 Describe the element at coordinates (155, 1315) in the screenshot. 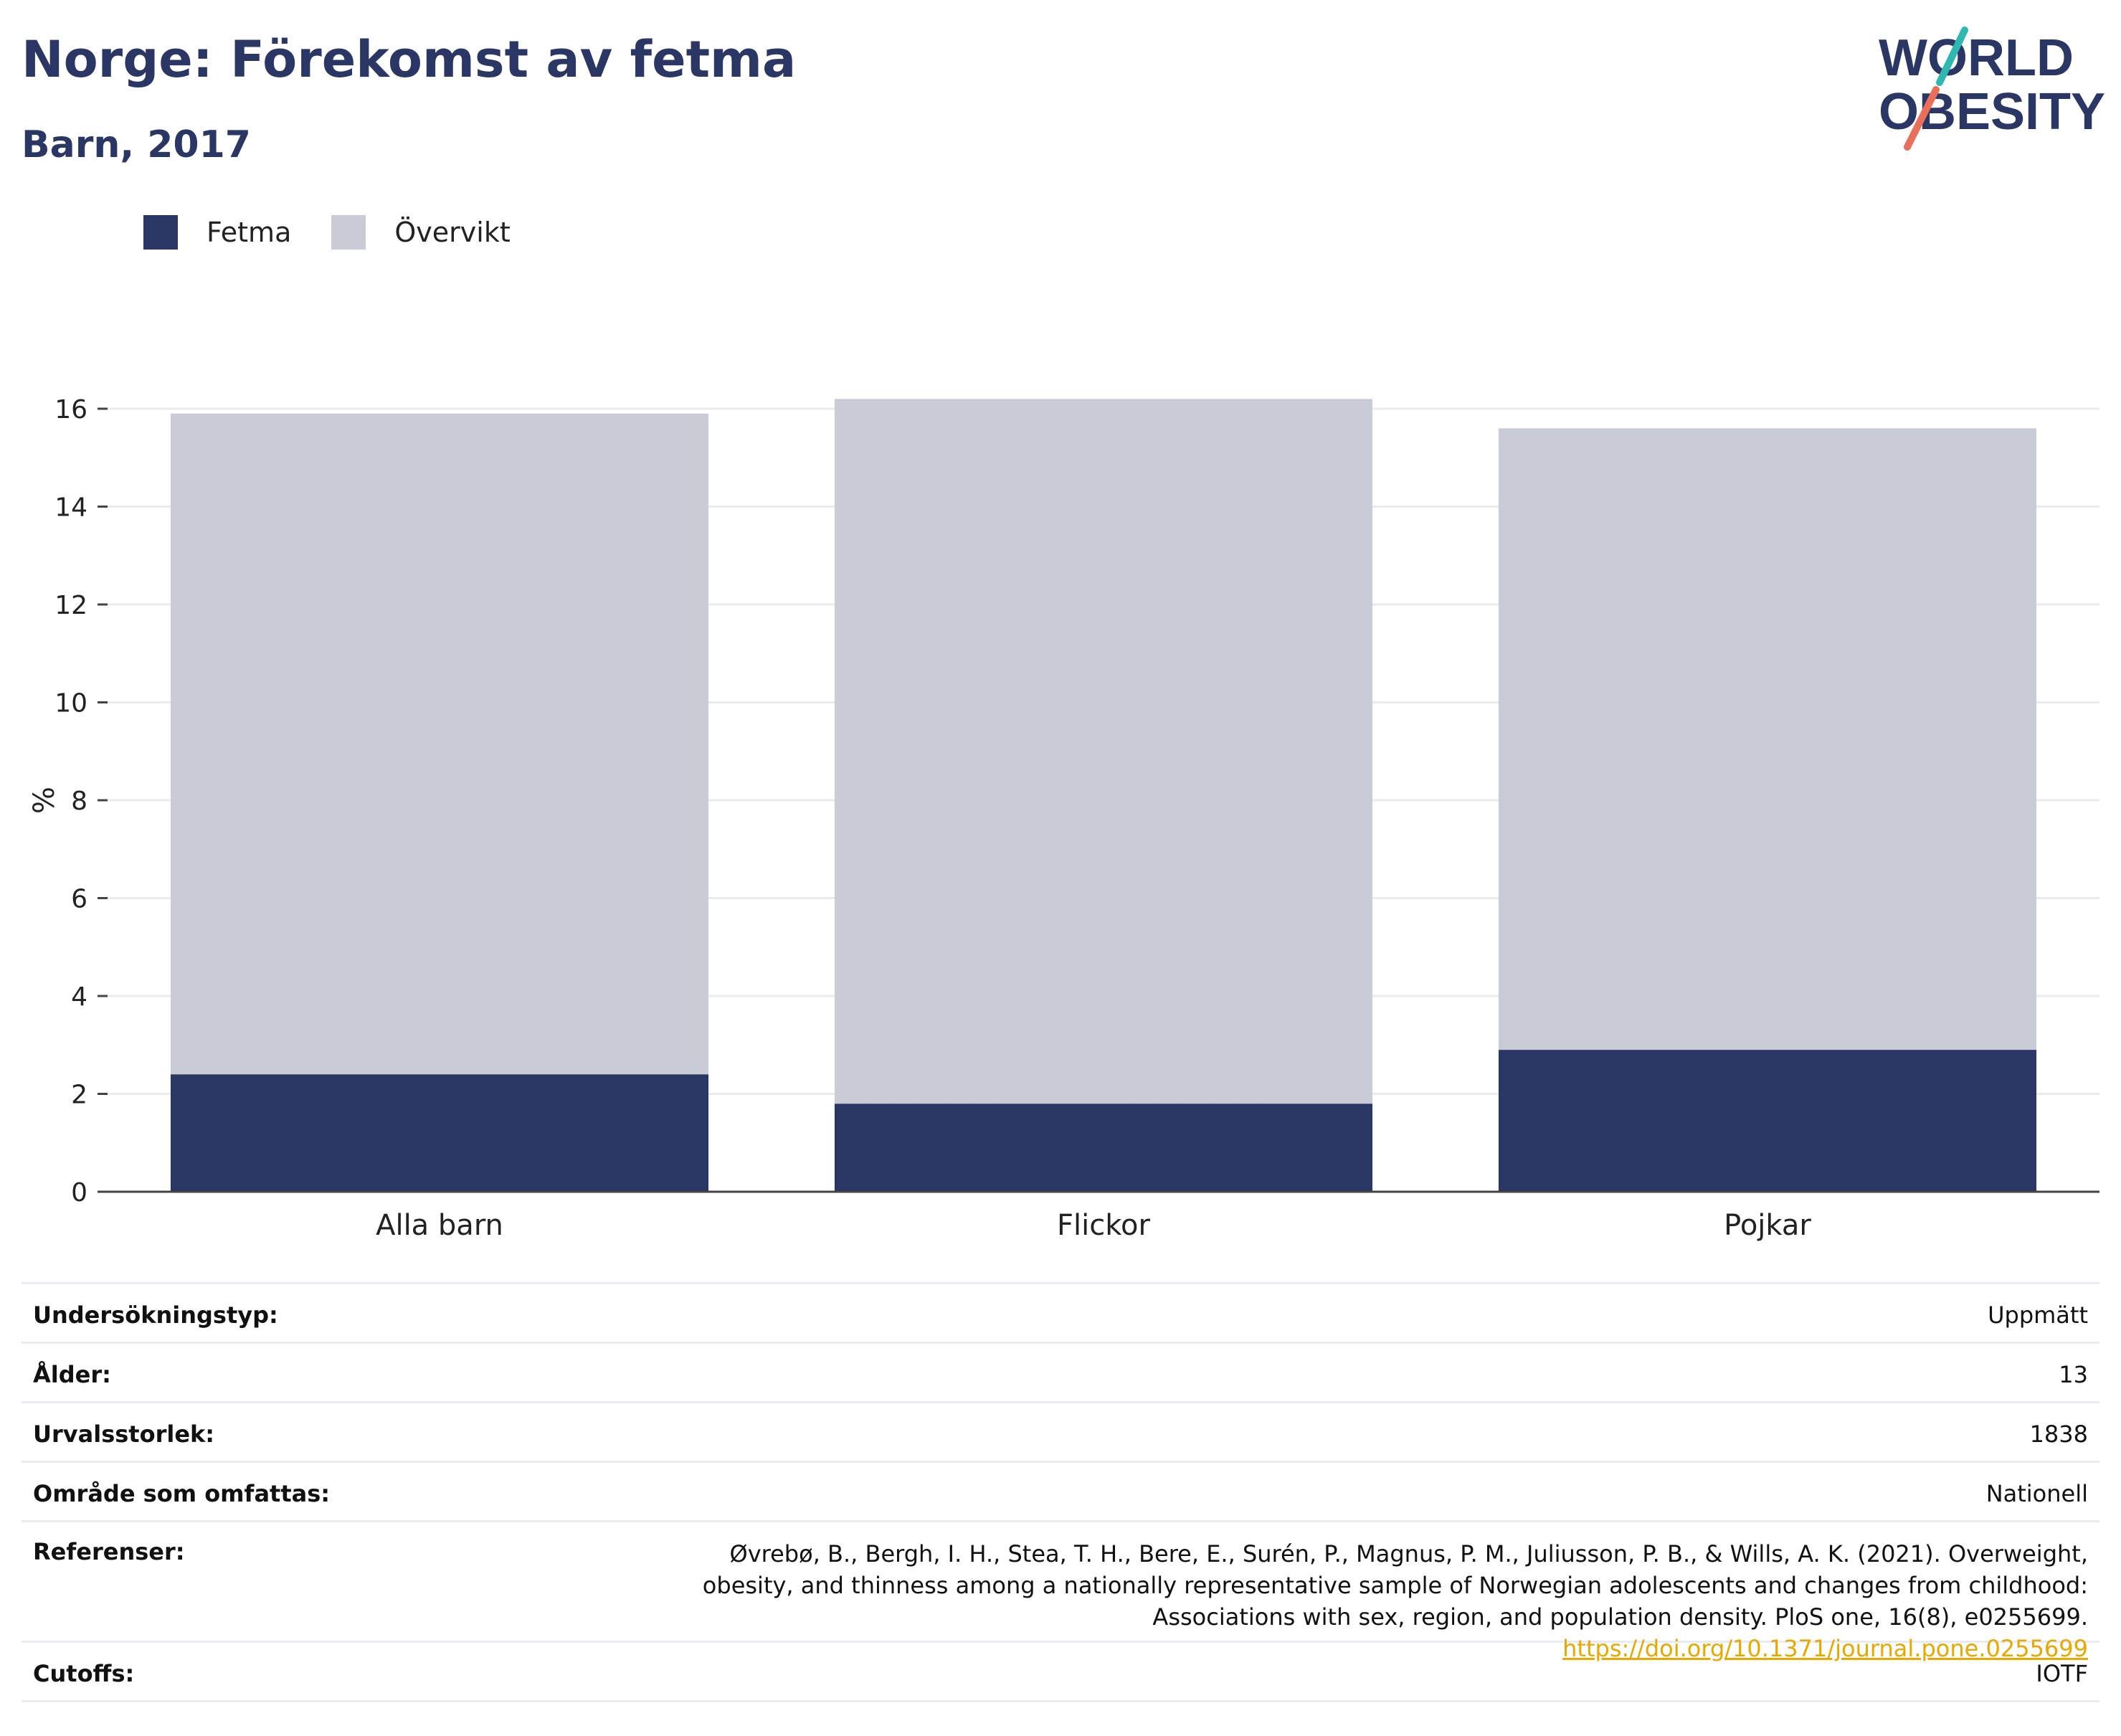

I see `info-label-survey-type: Undersökningstyp:` at that location.